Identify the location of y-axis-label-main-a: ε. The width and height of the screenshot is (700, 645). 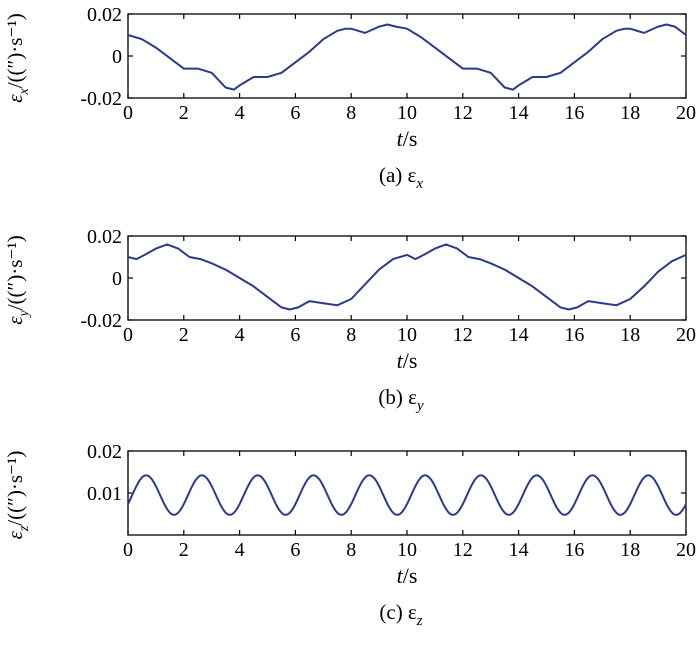
(15, 98).